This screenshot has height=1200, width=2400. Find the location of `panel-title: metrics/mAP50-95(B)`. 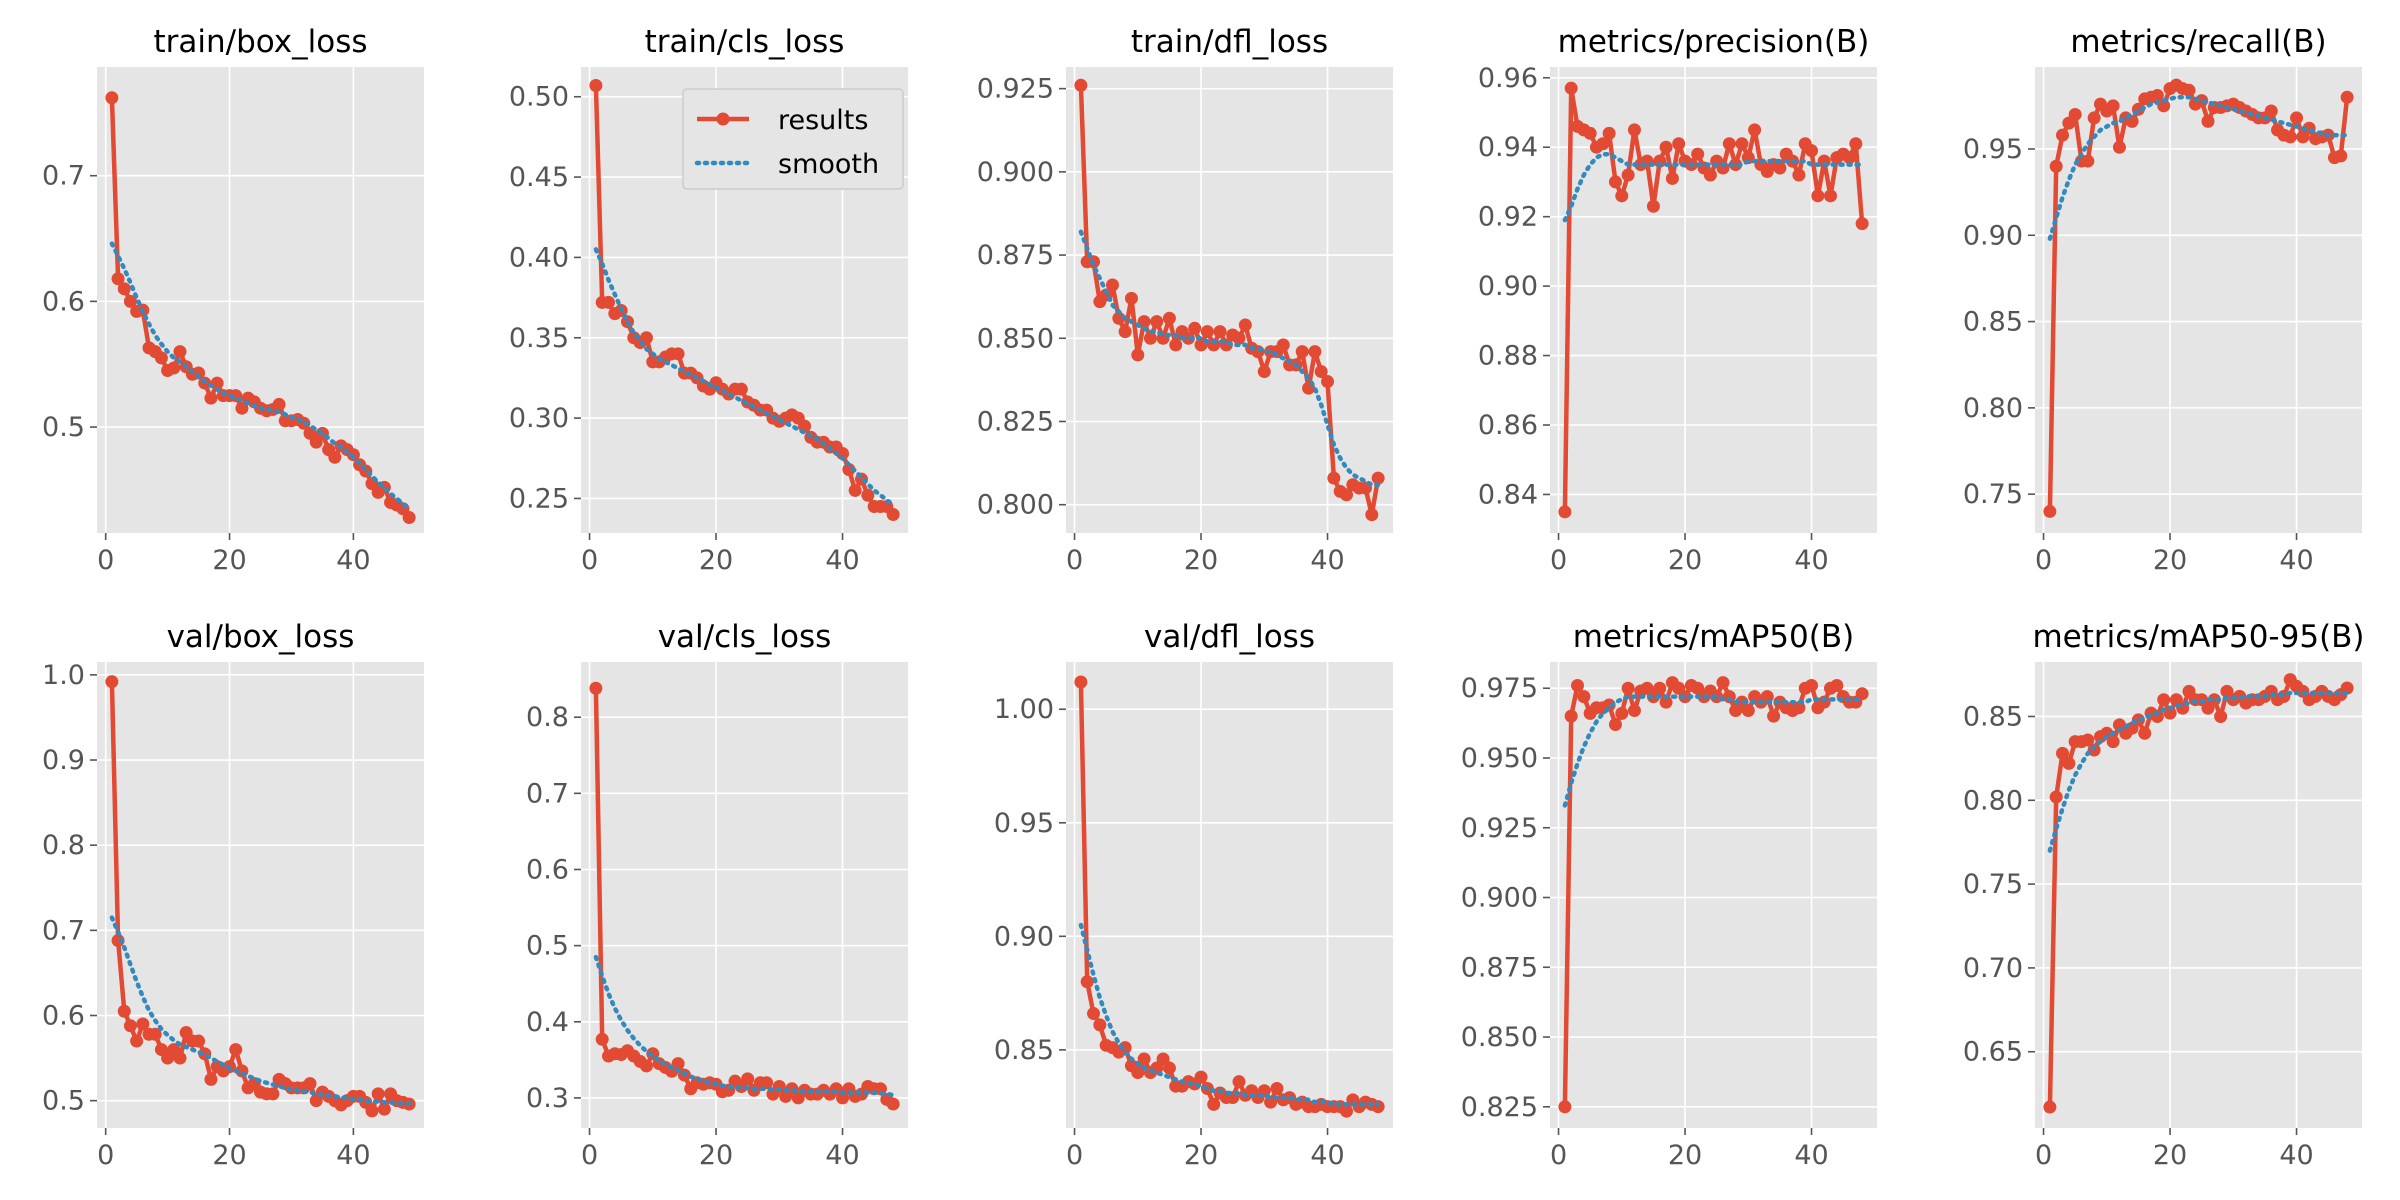

panel-title: metrics/mAP50-95(B) is located at coordinates (2198, 637).